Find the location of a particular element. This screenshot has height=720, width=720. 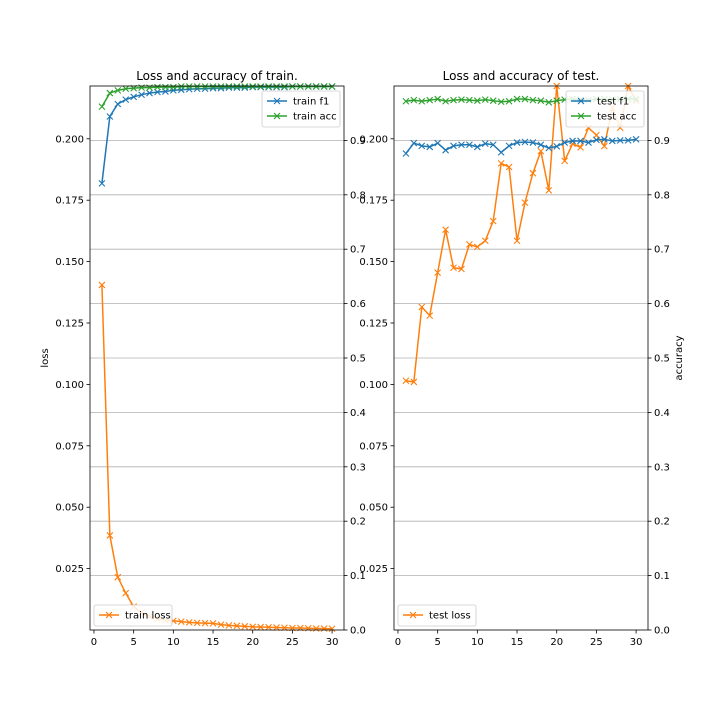

series-train-acc is located at coordinates (217, 97).